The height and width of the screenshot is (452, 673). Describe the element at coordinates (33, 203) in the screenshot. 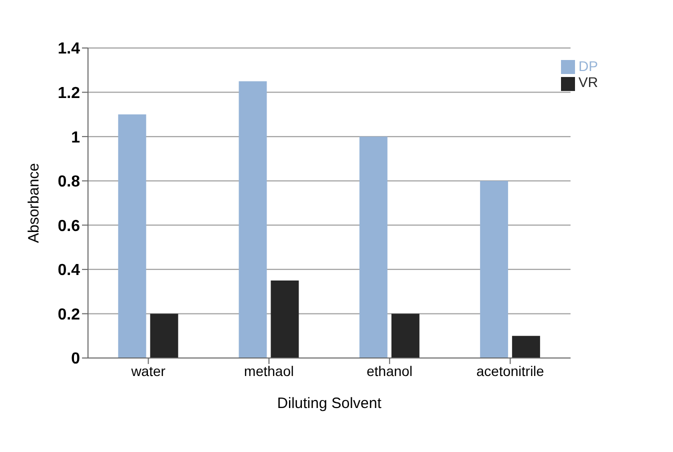

I see `y-axis-title: Absorbance` at that location.